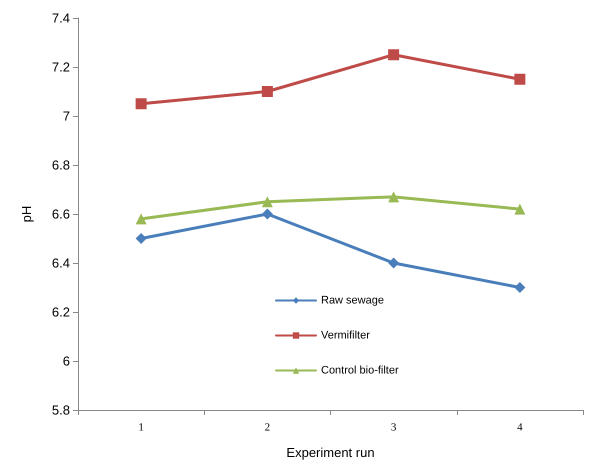  I want to click on y-tick-label: 6.2, so click(61, 312).